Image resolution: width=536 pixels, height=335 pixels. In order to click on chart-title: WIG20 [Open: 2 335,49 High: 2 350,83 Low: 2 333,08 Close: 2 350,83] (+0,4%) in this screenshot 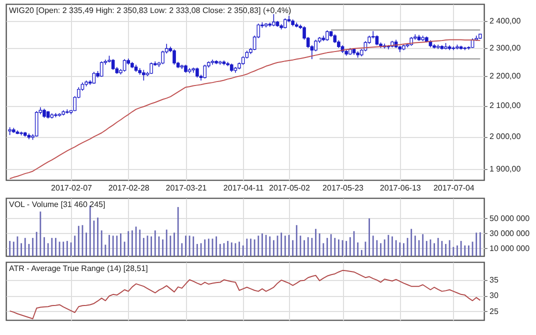, I will do `click(150, 10)`.